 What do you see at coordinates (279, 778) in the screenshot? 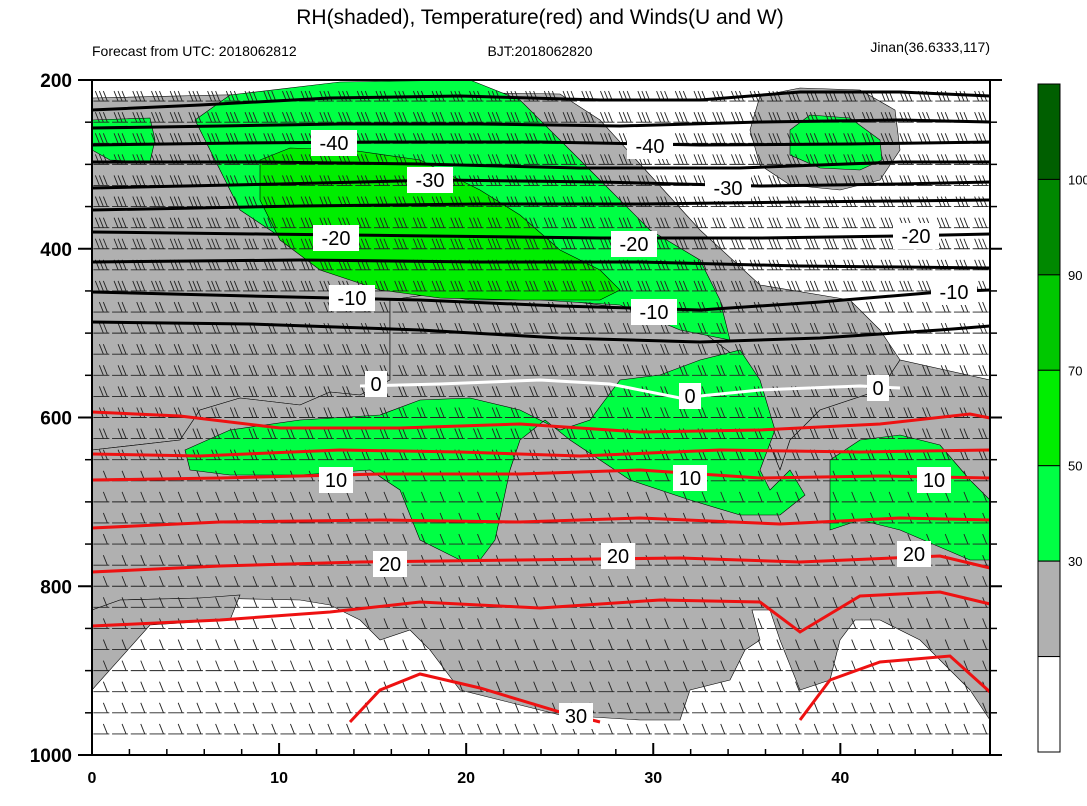
I see `x-tick-label: 10` at bounding box center [279, 778].